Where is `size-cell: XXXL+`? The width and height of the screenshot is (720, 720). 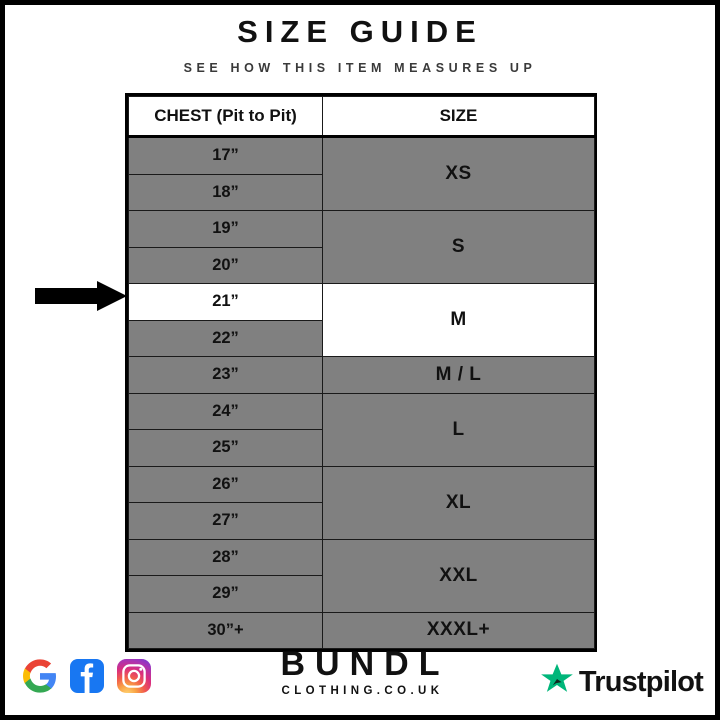
size-cell: XXXL+ is located at coordinates (458, 630).